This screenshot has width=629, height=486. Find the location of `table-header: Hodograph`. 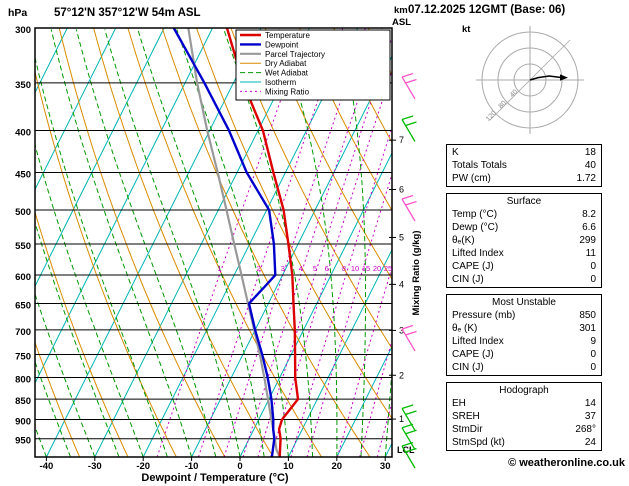

table-header: Hodograph is located at coordinates (524, 390).